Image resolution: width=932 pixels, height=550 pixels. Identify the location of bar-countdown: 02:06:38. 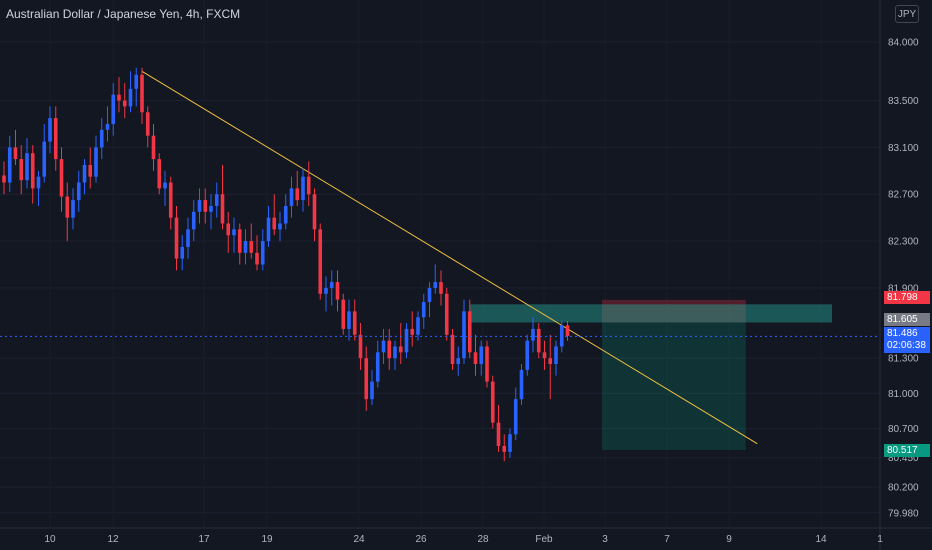
(906, 345).